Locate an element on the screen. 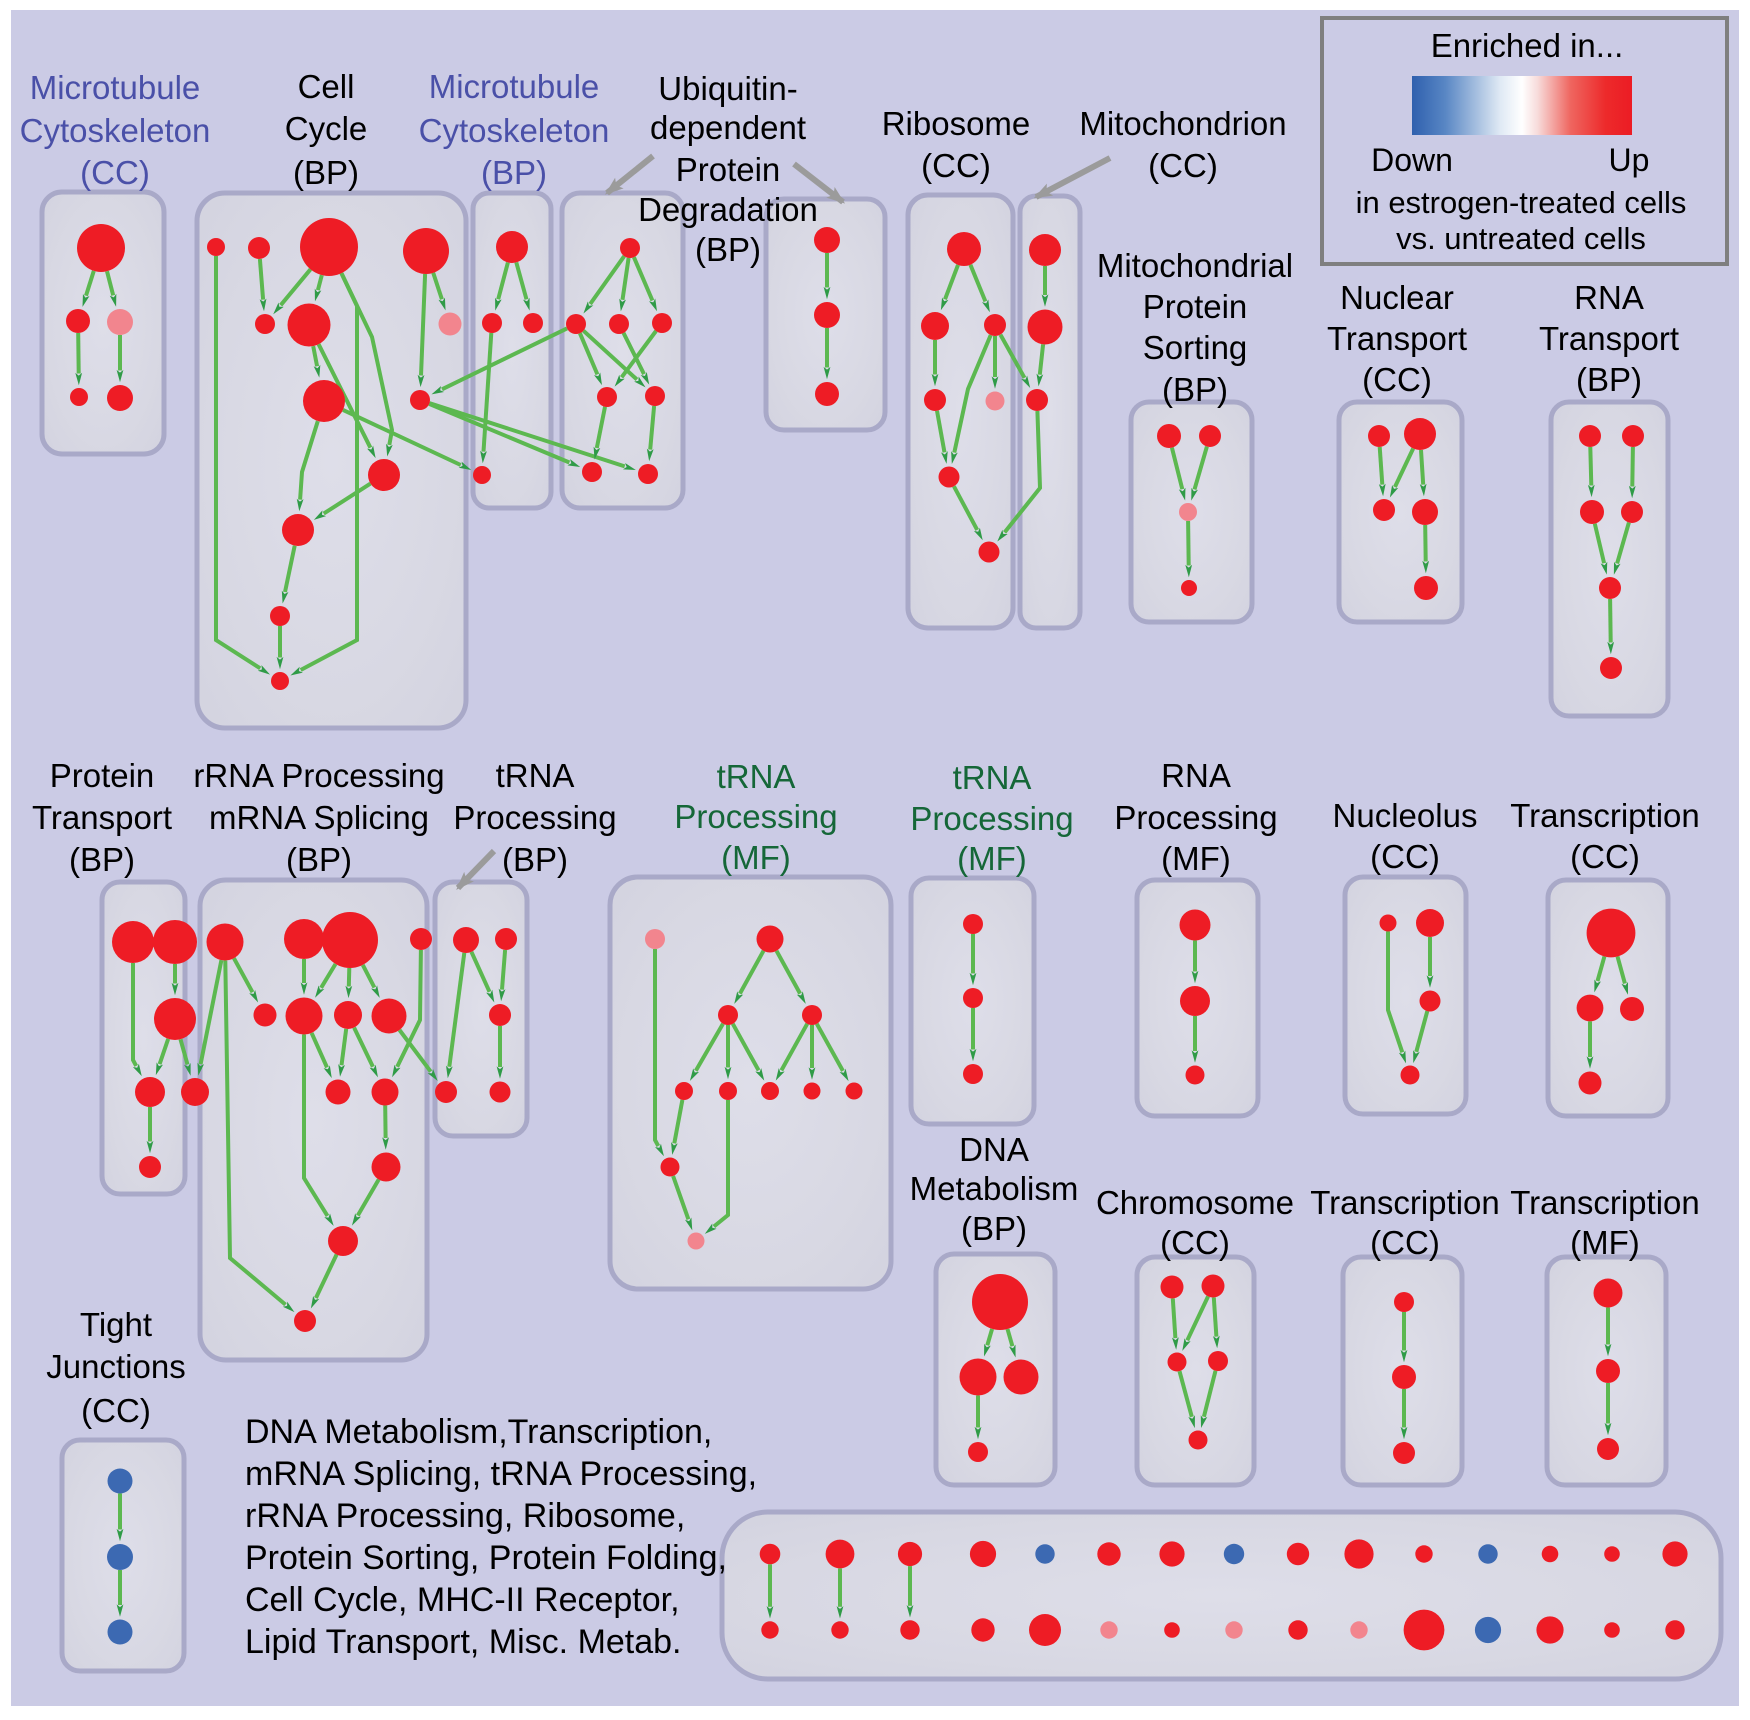 This screenshot has height=1720, width=1750. svg-text: Up is located at coordinates (1629, 160).